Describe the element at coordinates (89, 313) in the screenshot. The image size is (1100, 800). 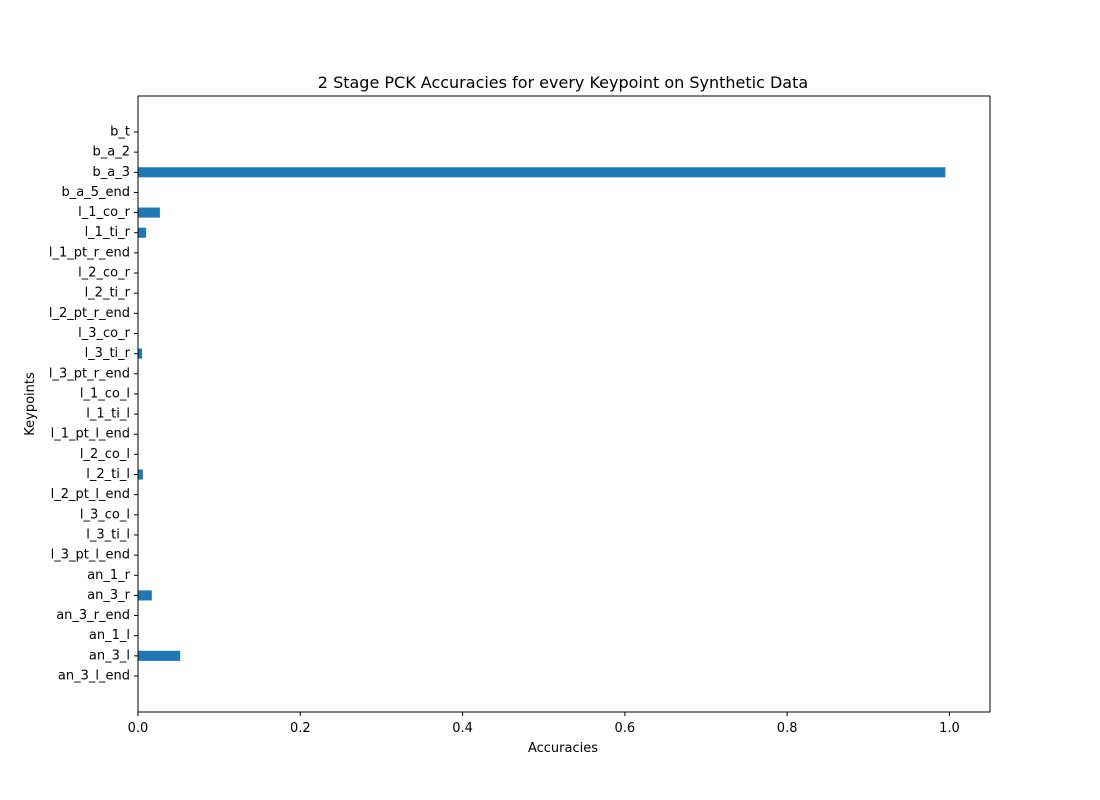
I see `y-tick-label: l_2_pt_r_end` at that location.